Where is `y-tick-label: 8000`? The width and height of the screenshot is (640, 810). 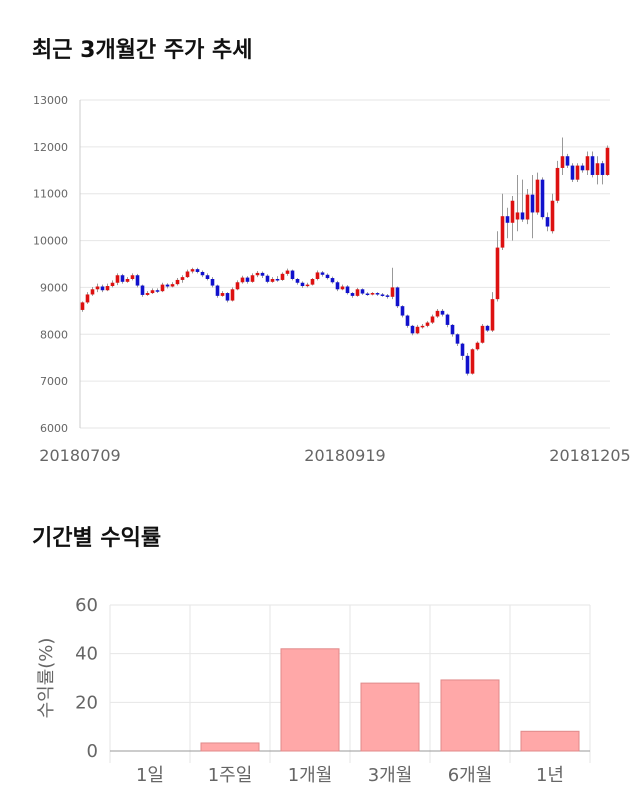 y-tick-label: 8000 is located at coordinates (54, 334).